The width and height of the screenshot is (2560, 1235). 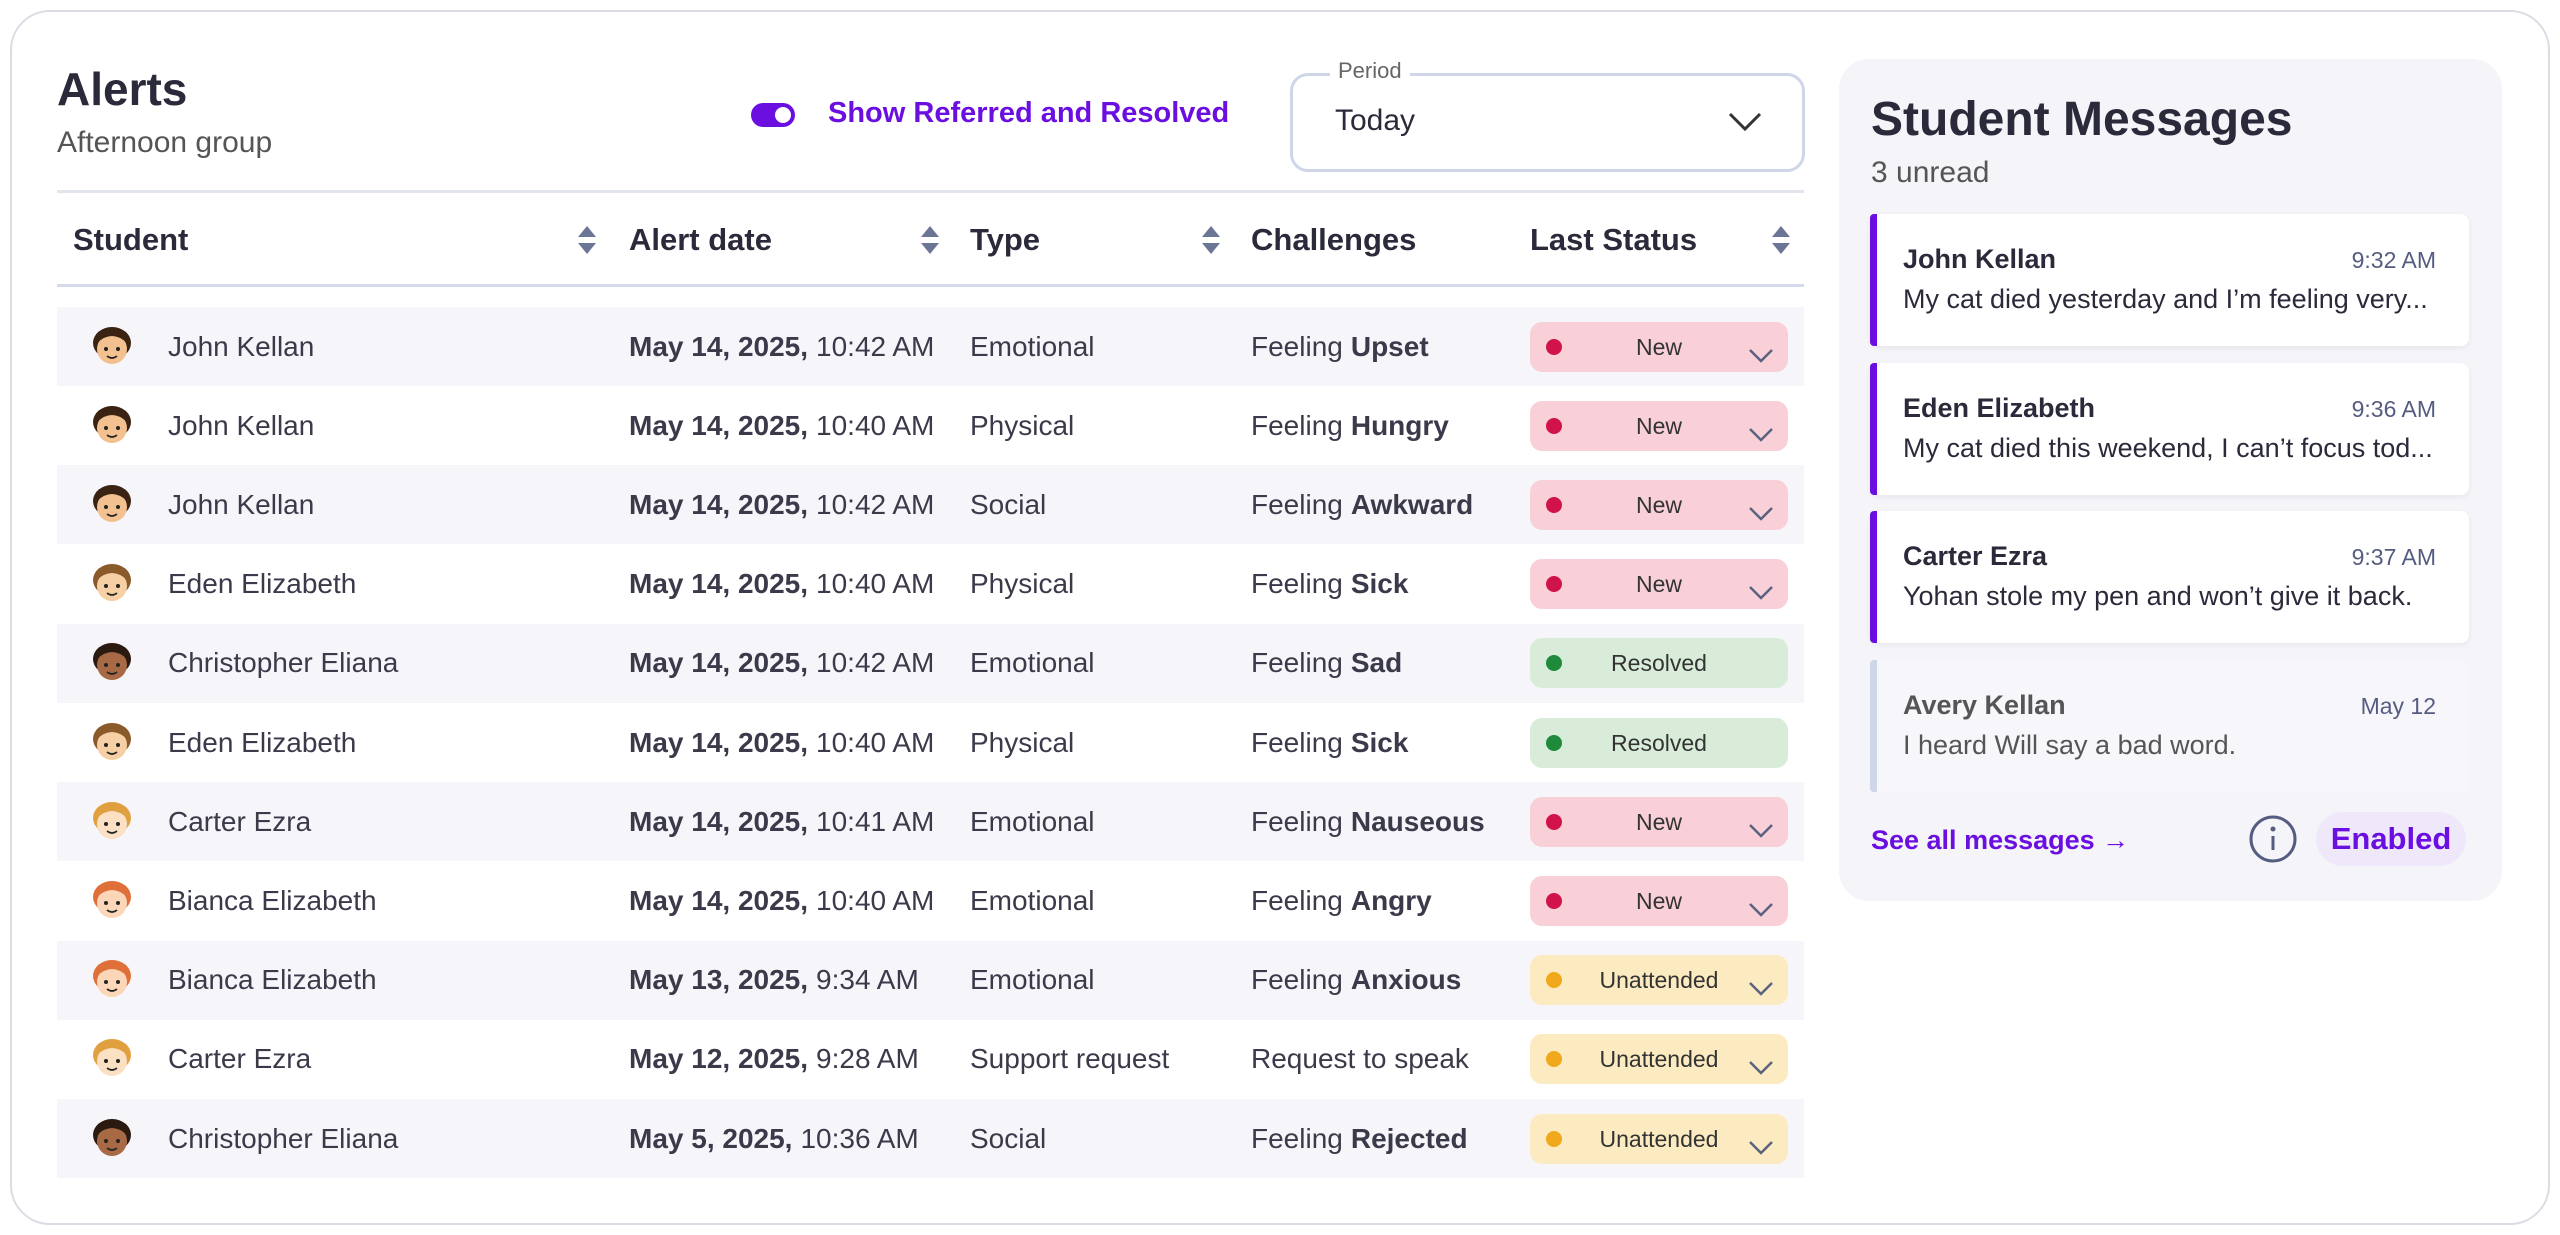 I want to click on time: 10:41 AM, so click(x=875, y=821).